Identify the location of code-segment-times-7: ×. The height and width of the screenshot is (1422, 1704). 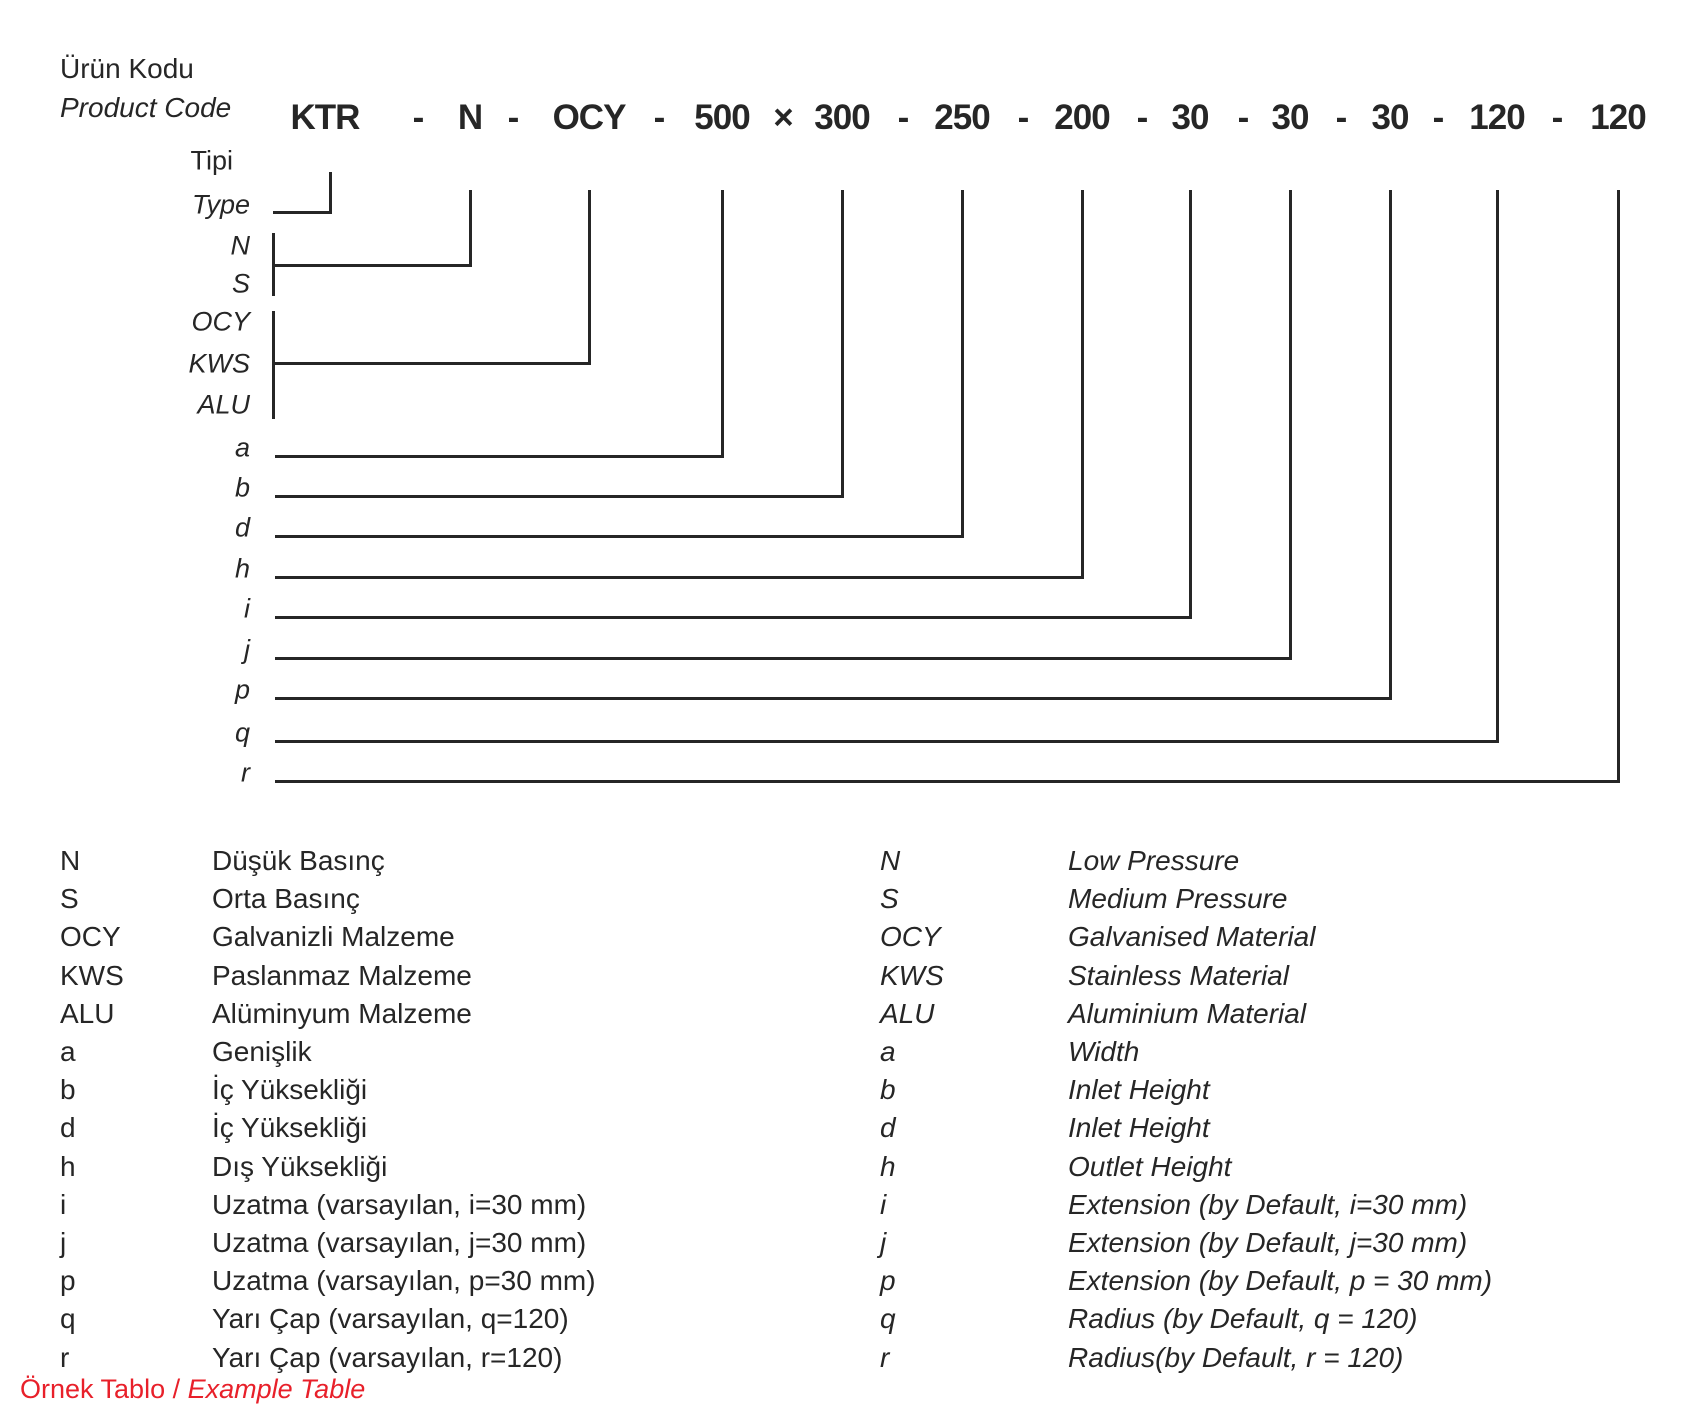
(783, 117).